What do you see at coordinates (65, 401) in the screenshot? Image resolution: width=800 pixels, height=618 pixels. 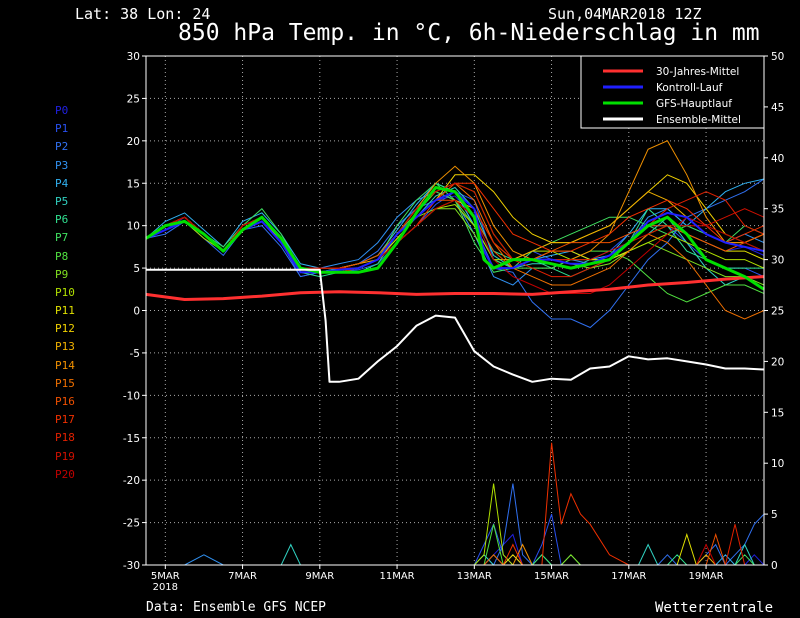 I see `member-label: P16` at bounding box center [65, 401].